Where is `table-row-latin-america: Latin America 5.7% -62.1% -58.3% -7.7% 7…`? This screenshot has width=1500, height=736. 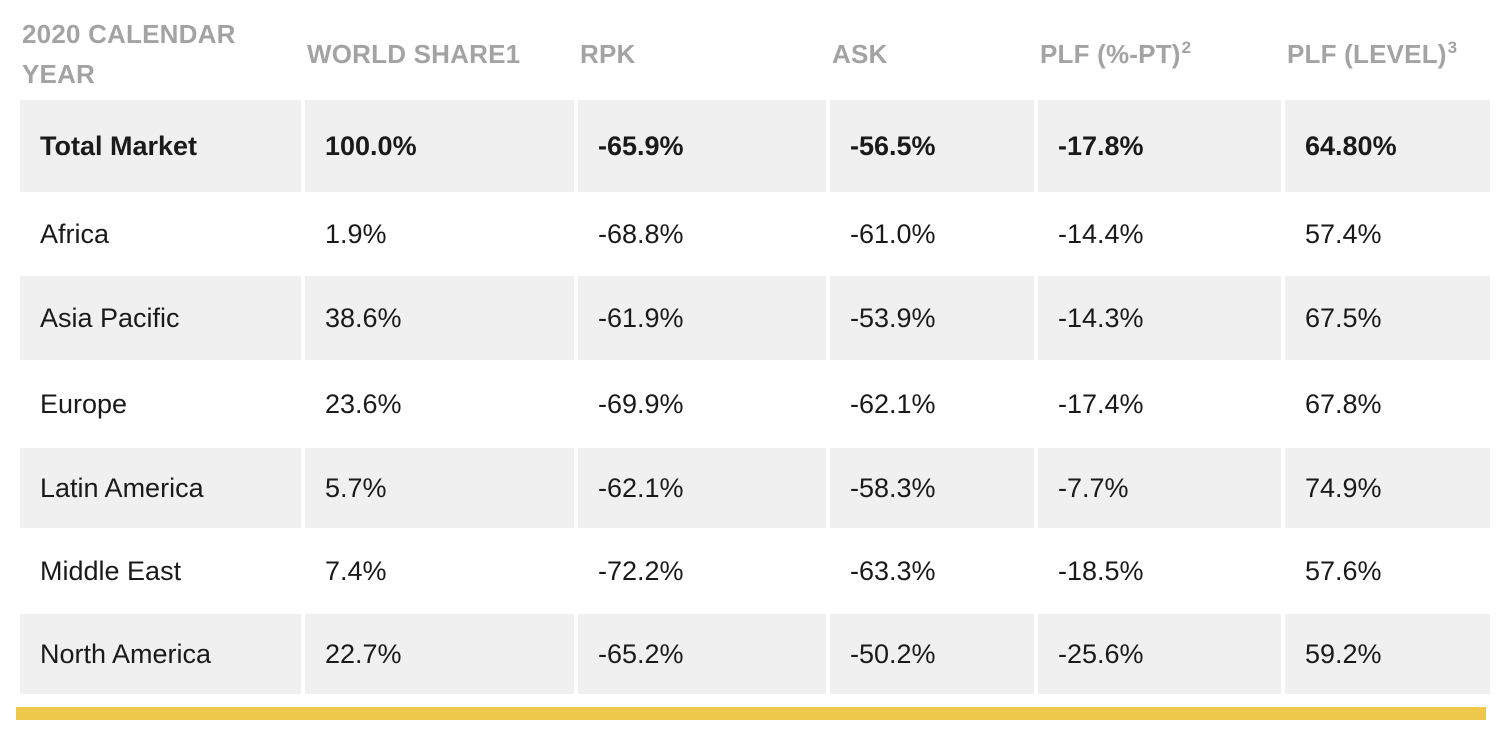 table-row-latin-america: Latin America 5.7% -62.1% -58.3% -7.7% 7… is located at coordinates (755, 488).